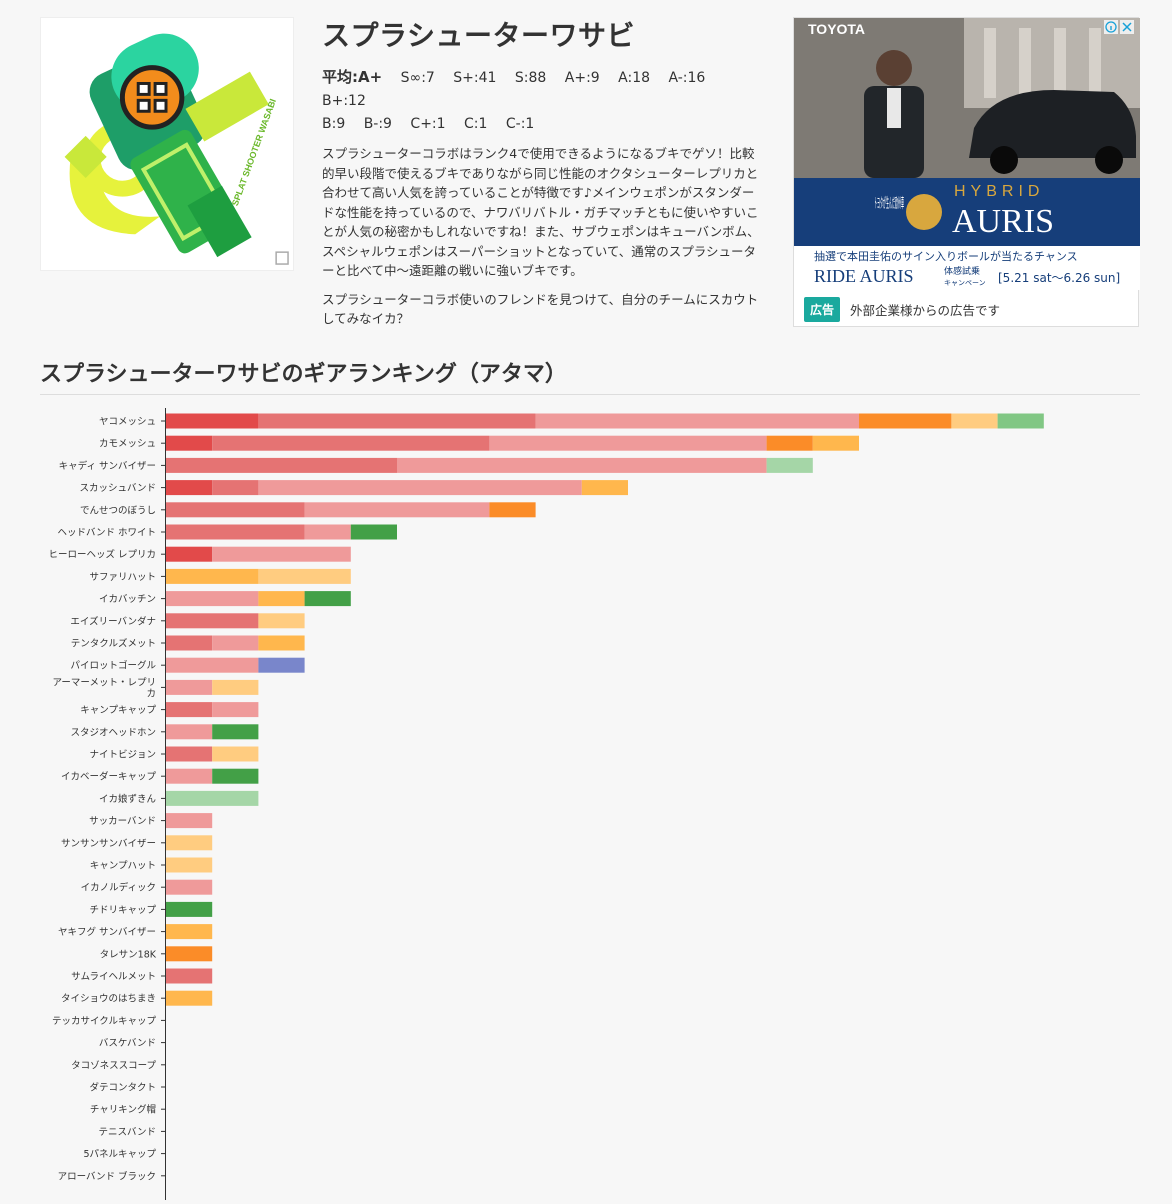 The height and width of the screenshot is (1204, 1172). I want to click on category-label: バスケバンド, so click(127, 1043).